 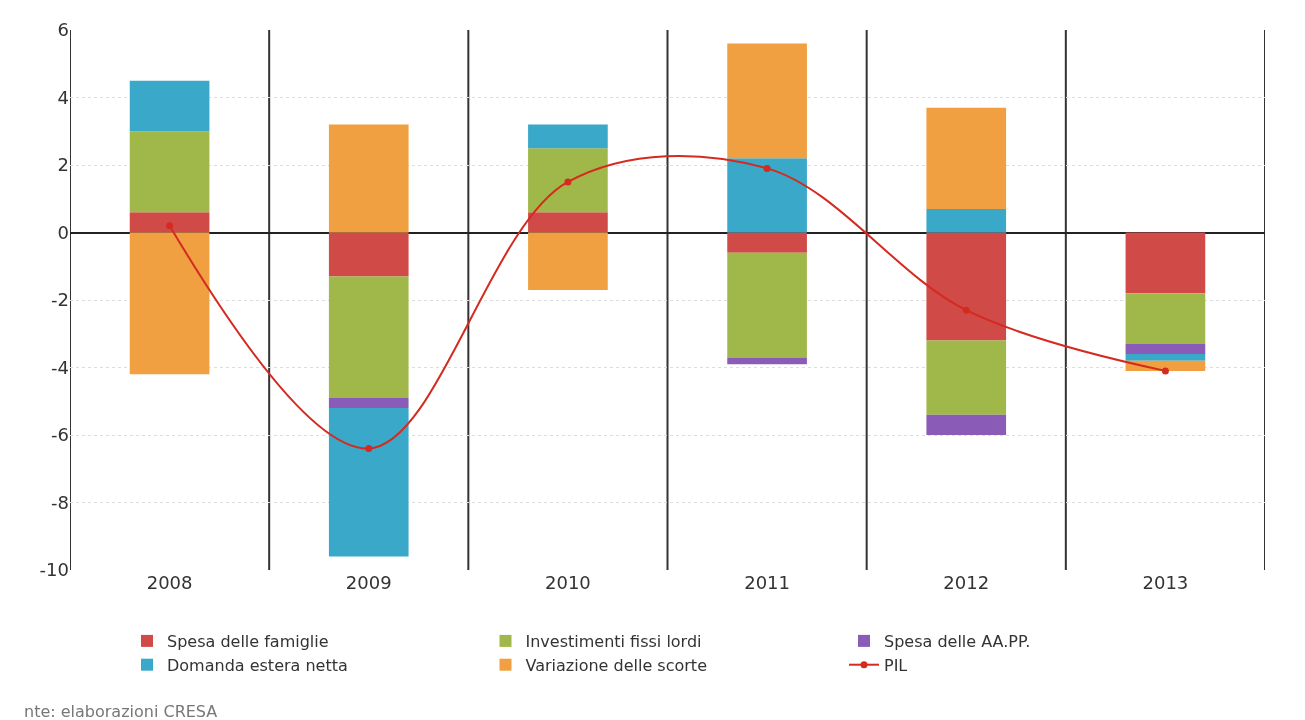 I want to click on y-tick-label: 0, so click(x=63, y=232).